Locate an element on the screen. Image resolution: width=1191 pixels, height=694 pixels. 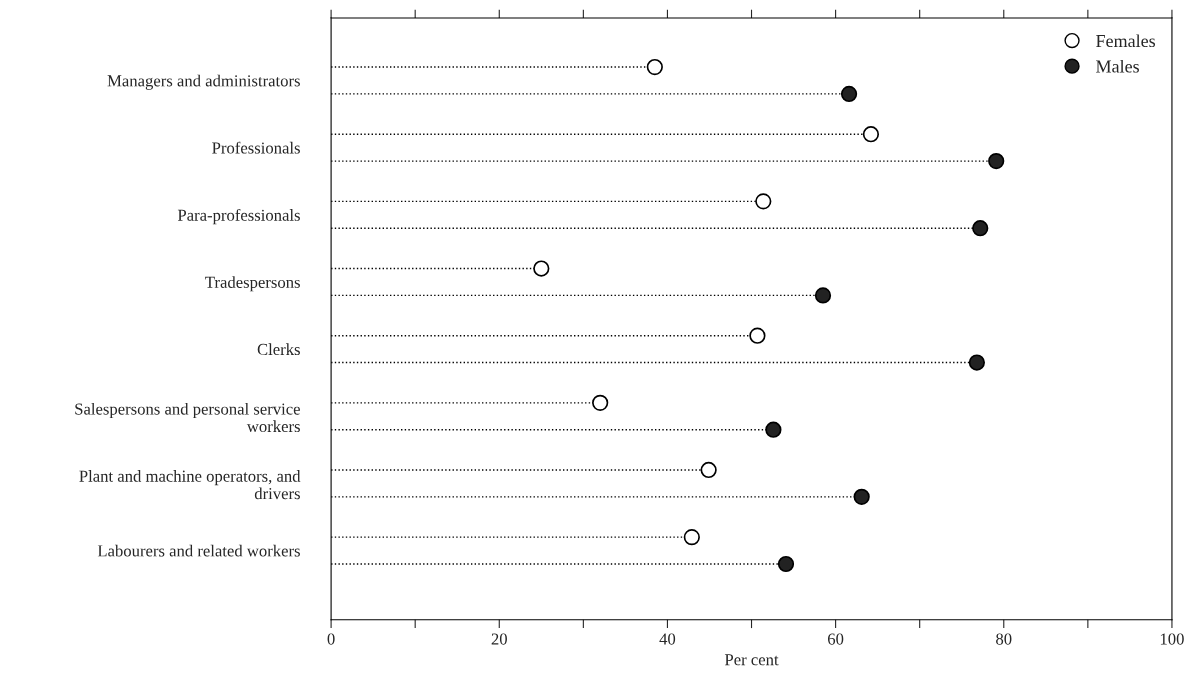
x-tick-label: 80 is located at coordinates (1004, 639).